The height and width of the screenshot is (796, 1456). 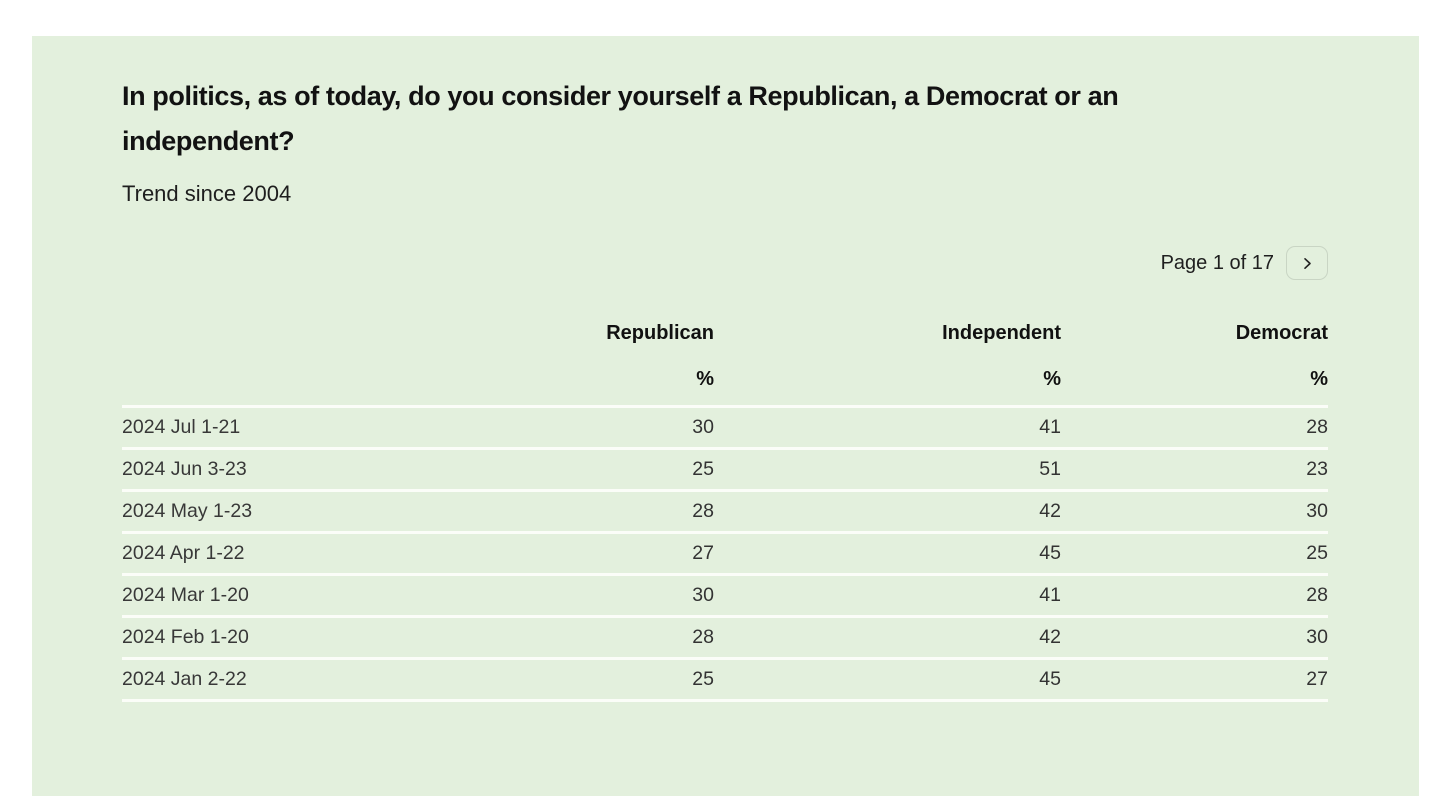 I want to click on row-date: 2024 May 1-23, so click(x=272, y=512).